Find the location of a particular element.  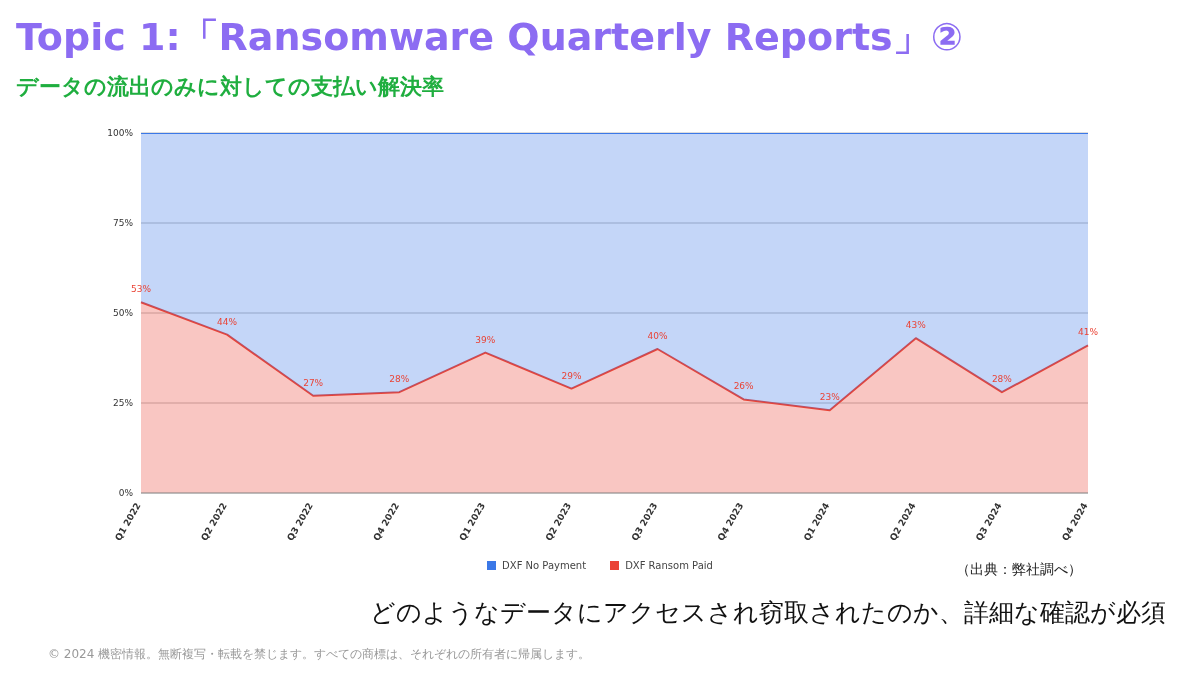

y-tick-label: 100% is located at coordinates (120, 133).